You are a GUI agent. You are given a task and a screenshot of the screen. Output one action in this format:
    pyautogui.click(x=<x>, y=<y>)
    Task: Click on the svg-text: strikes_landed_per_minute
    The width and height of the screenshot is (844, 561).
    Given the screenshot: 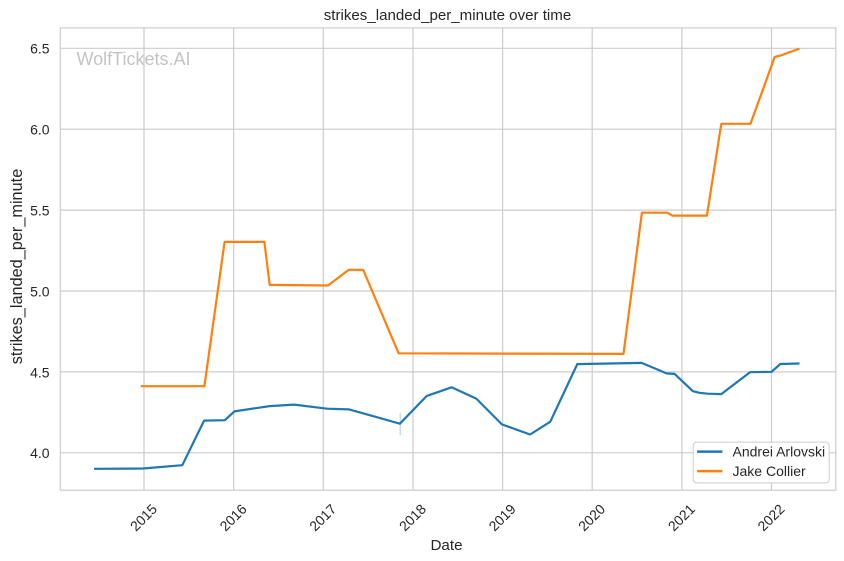 What is the action you would take?
    pyautogui.click(x=17, y=267)
    